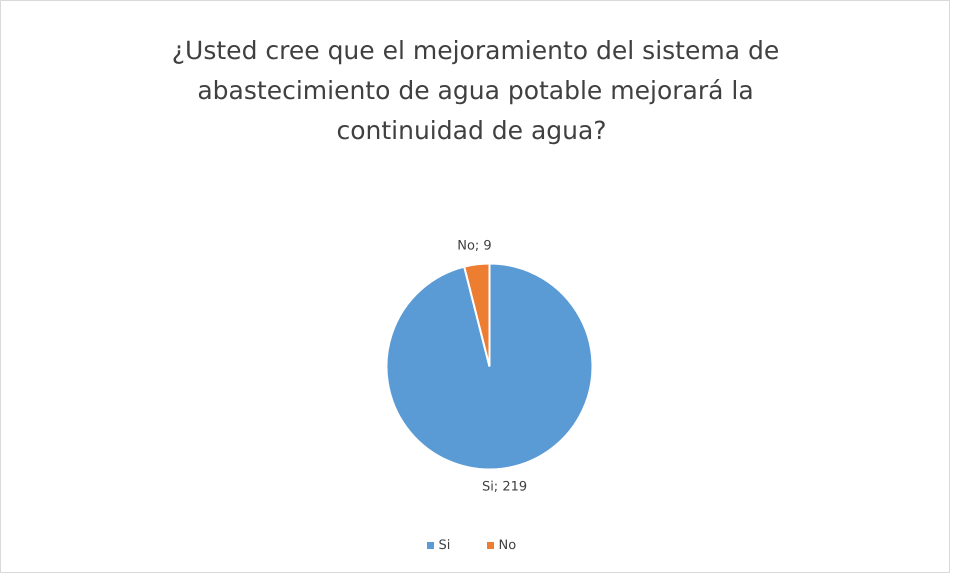 This screenshot has width=954, height=577. What do you see at coordinates (444, 545) in the screenshot?
I see `legend-label: Si` at bounding box center [444, 545].